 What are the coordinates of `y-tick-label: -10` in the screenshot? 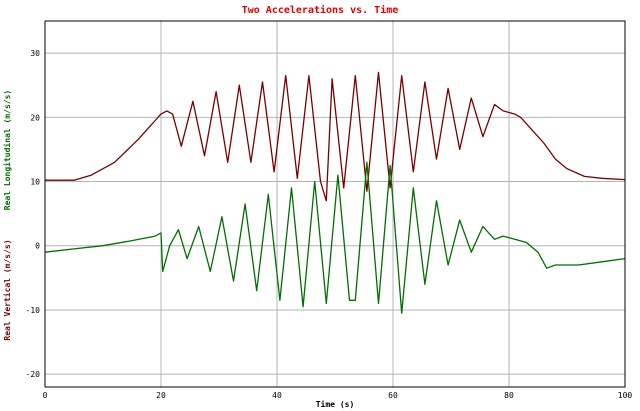 It's located at (33, 310).